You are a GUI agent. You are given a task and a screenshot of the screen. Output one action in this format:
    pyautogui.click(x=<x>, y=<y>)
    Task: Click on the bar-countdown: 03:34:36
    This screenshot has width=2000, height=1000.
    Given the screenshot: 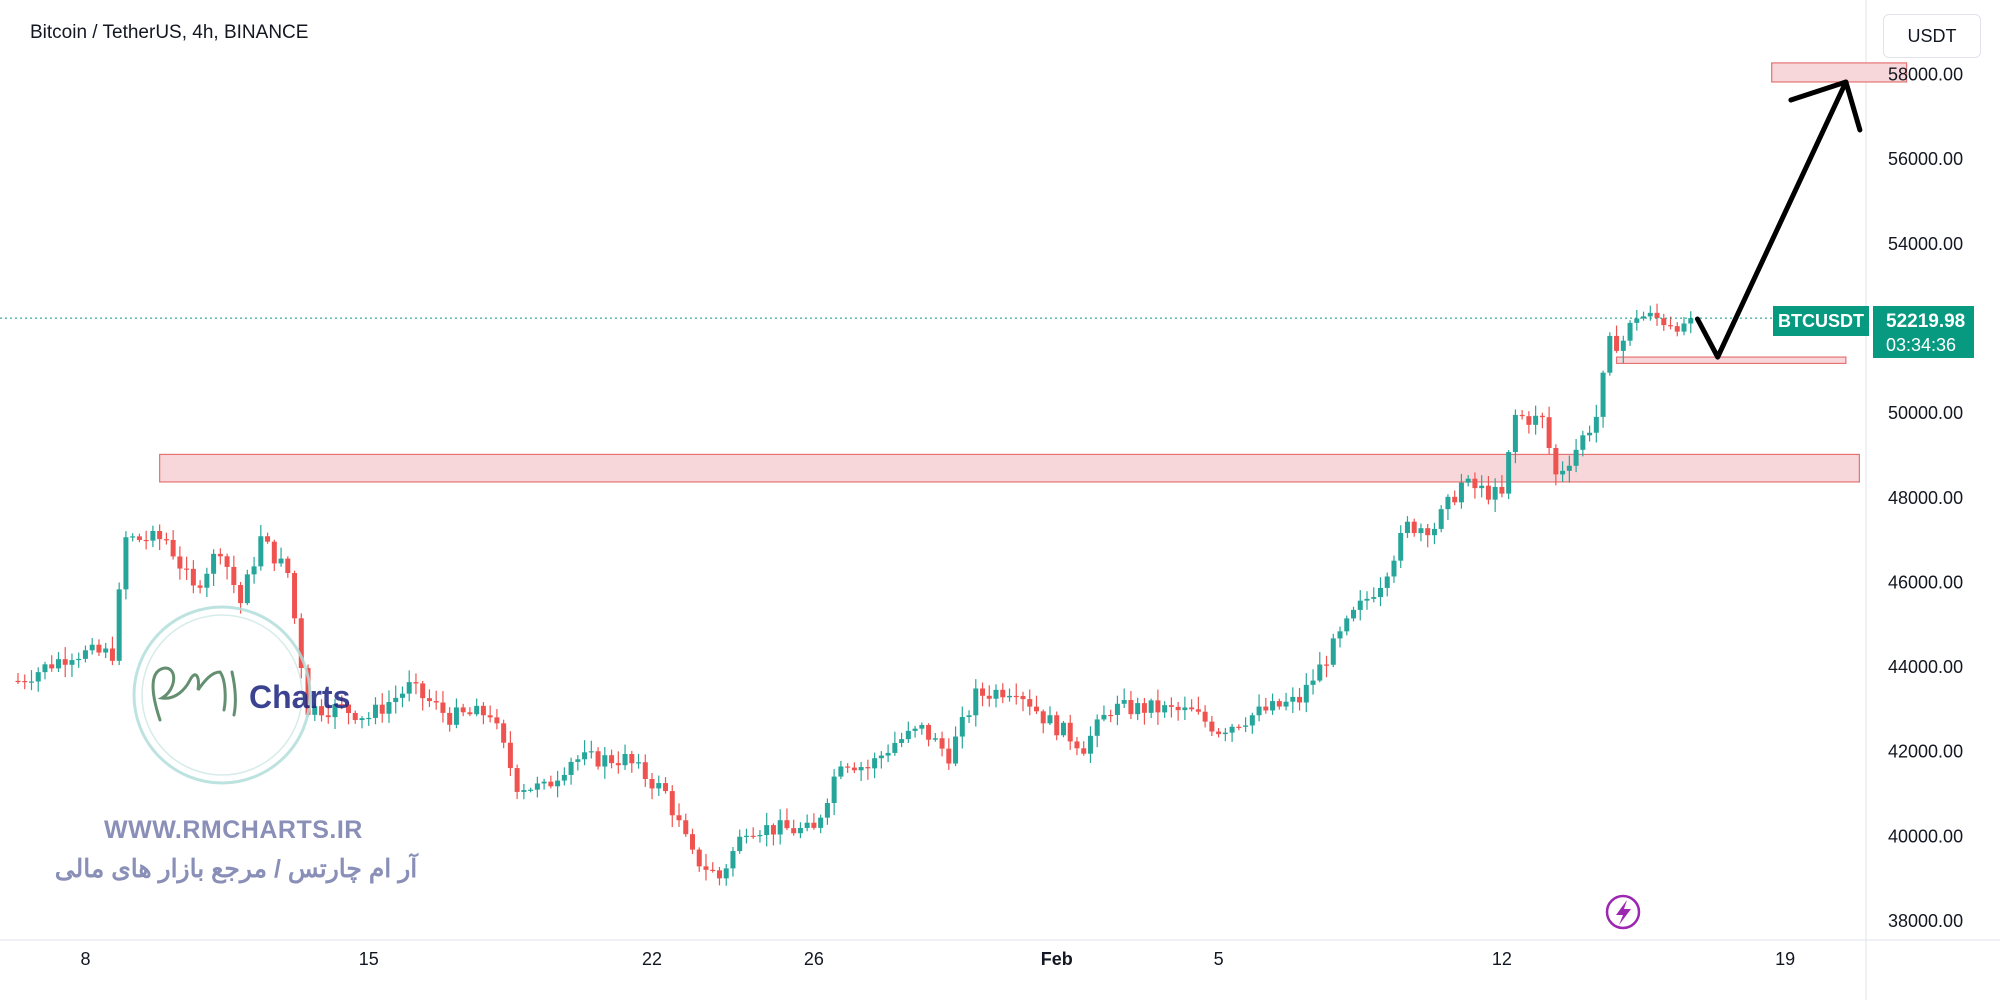 What is the action you would take?
    pyautogui.click(x=1921, y=345)
    